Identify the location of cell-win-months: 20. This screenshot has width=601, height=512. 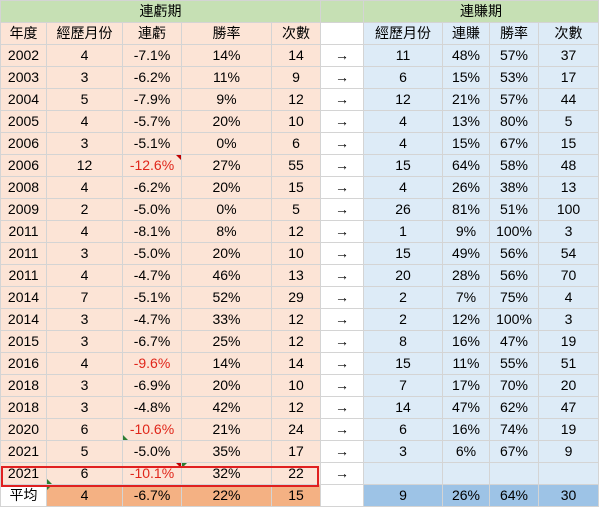
(403, 275).